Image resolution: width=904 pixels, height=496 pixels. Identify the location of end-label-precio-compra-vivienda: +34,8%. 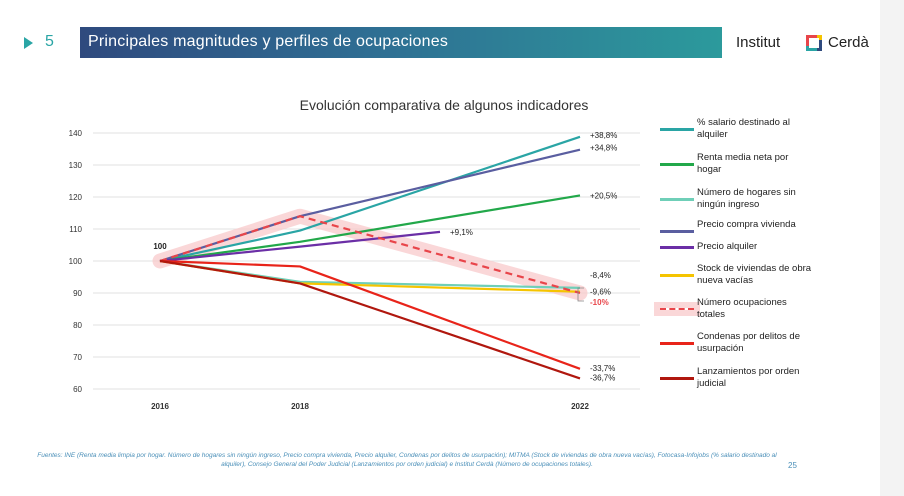
(603, 148).